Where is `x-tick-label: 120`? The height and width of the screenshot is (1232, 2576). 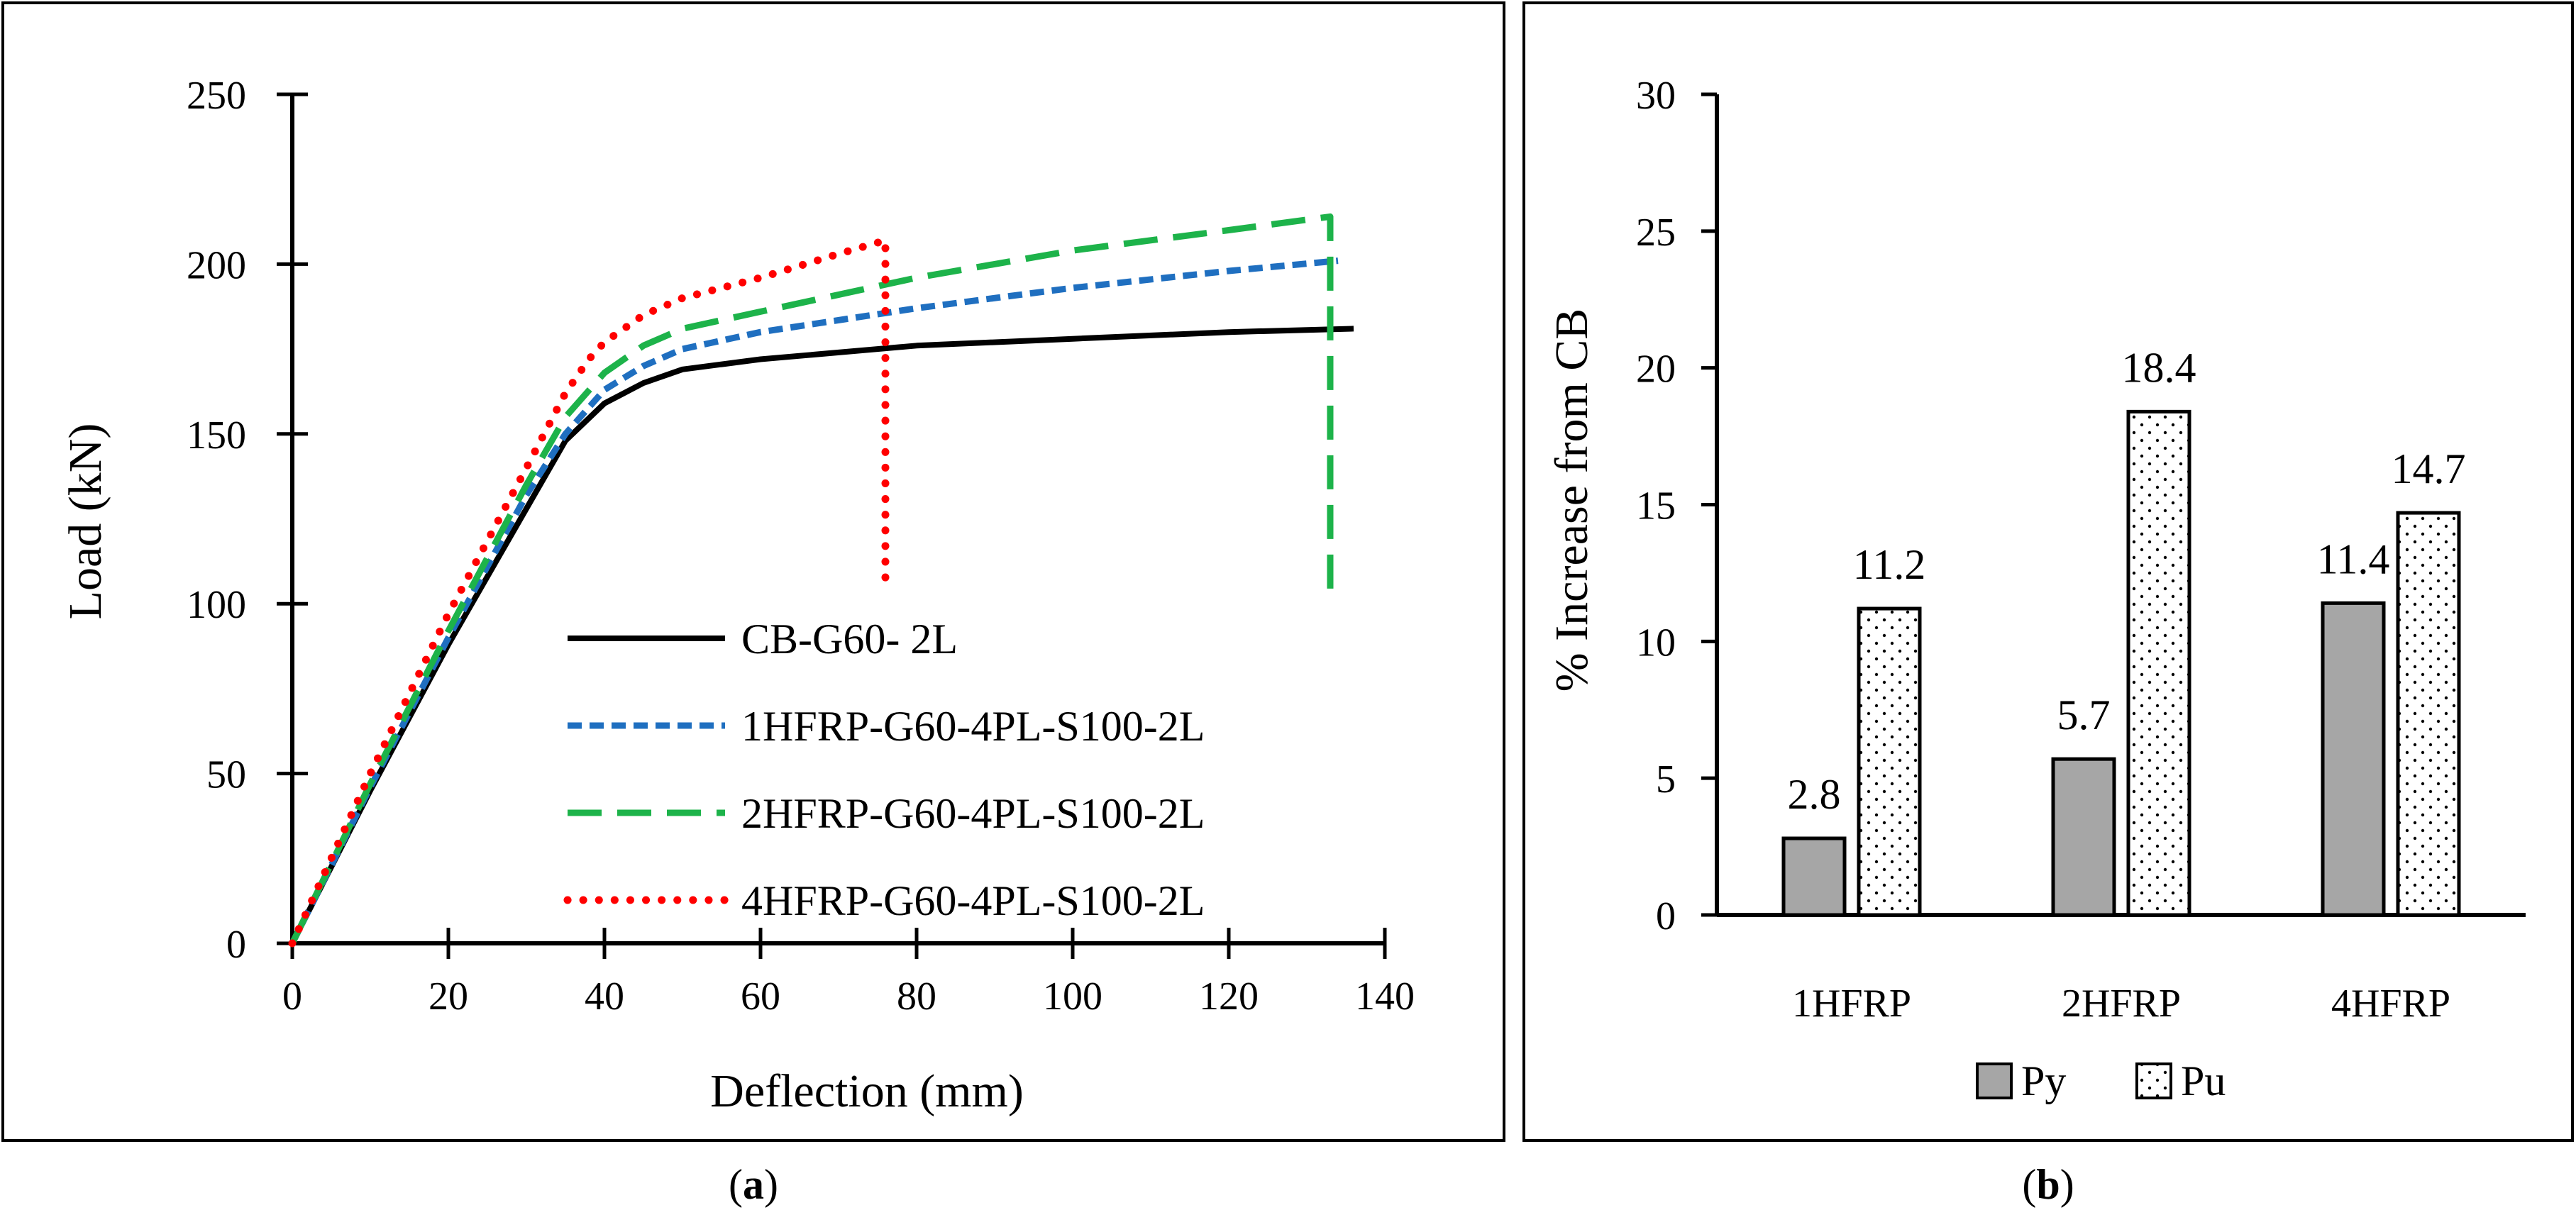
x-tick-label: 120 is located at coordinates (1229, 997).